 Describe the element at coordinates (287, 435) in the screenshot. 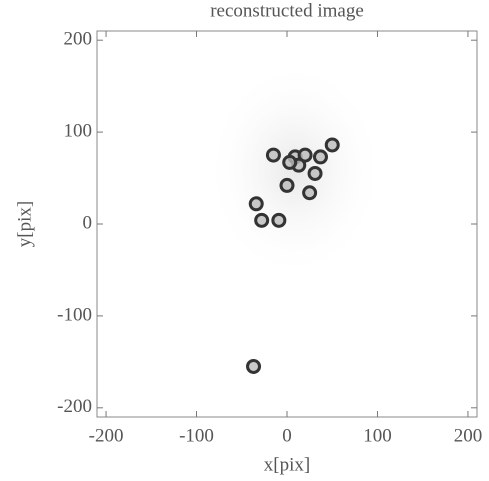

I see `x-tick-label: 0` at that location.